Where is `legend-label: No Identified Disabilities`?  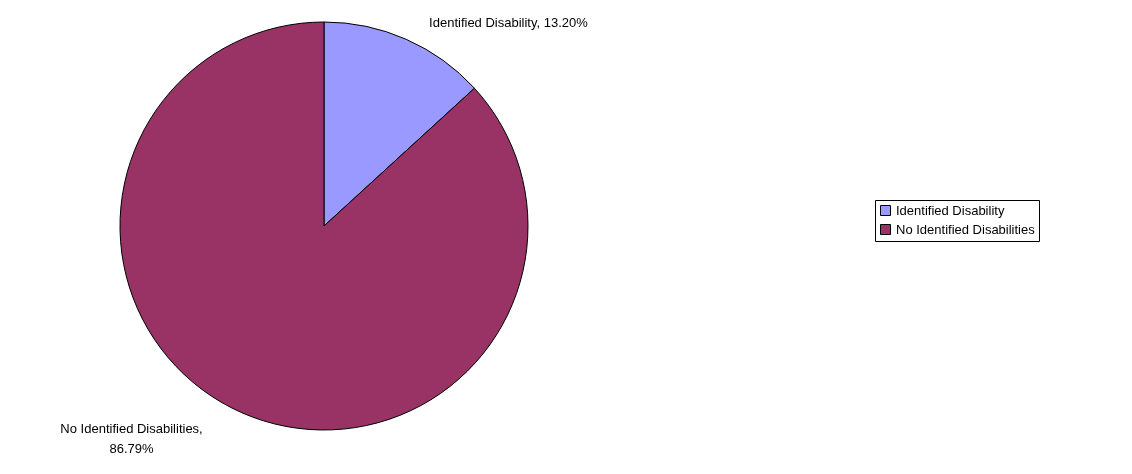
legend-label: No Identified Disabilities is located at coordinates (966, 229).